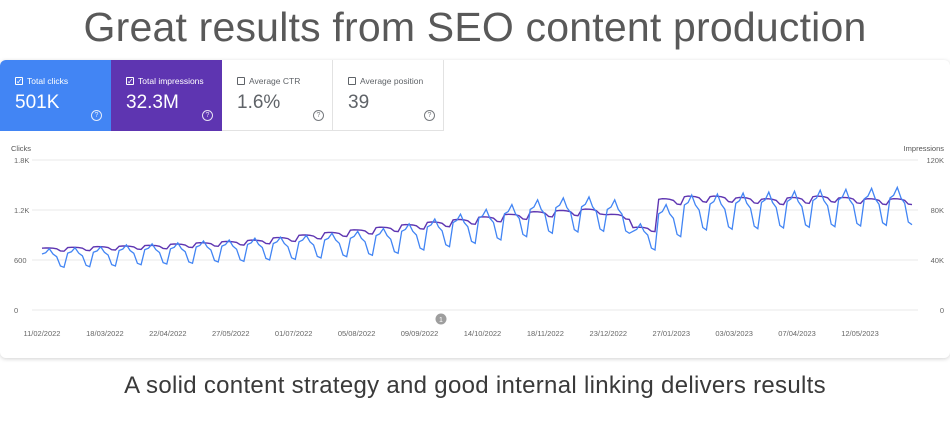  What do you see at coordinates (935, 160) in the screenshot?
I see `y-right-tick-label: 120K` at bounding box center [935, 160].